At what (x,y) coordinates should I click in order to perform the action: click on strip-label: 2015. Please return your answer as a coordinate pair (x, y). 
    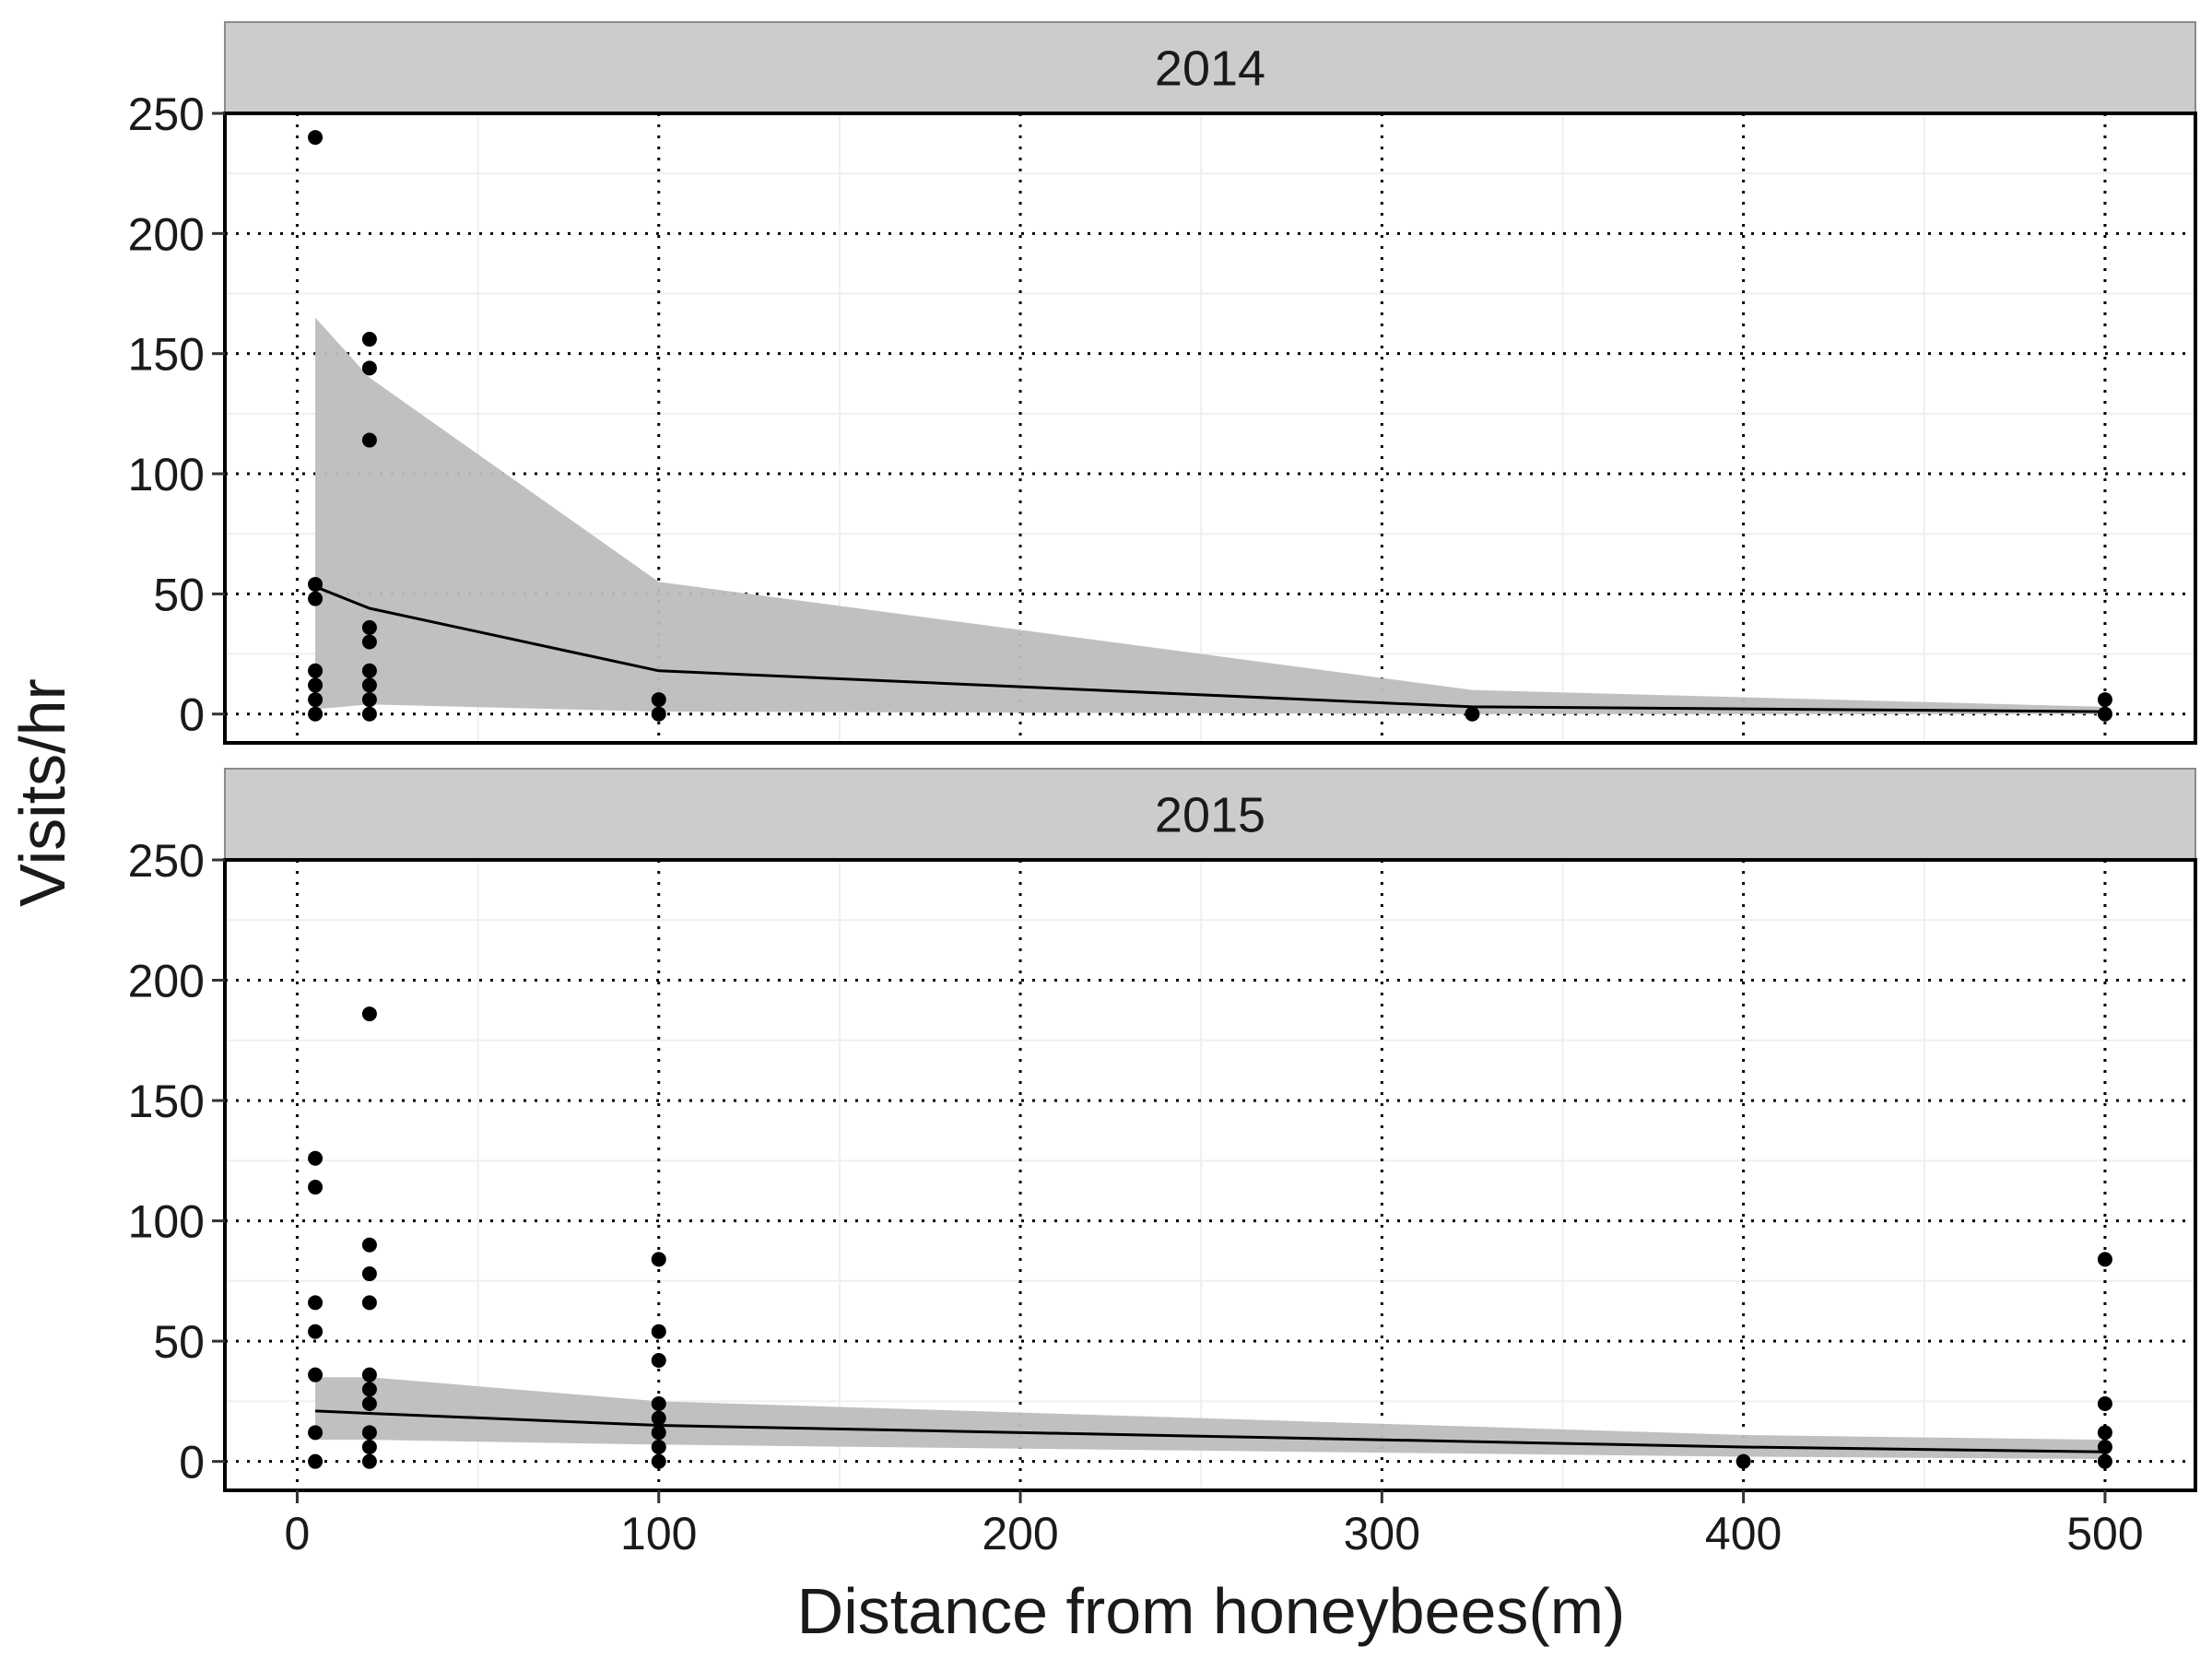
    Looking at the image, I should click on (1210, 815).